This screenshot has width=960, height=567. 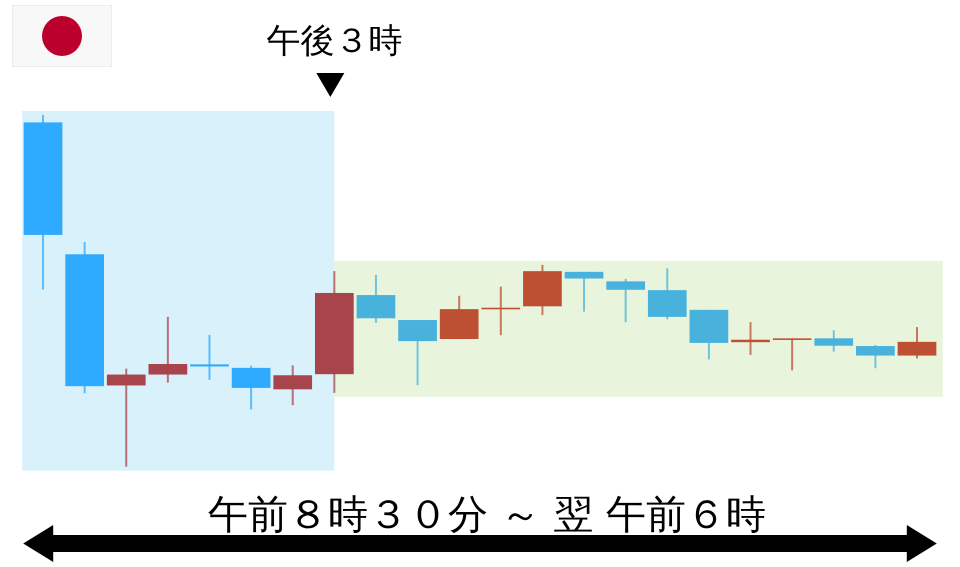 What do you see at coordinates (487, 515) in the screenshot?
I see `x-axis-title: 午前８時３０分 ～ 翌 午前６時` at bounding box center [487, 515].